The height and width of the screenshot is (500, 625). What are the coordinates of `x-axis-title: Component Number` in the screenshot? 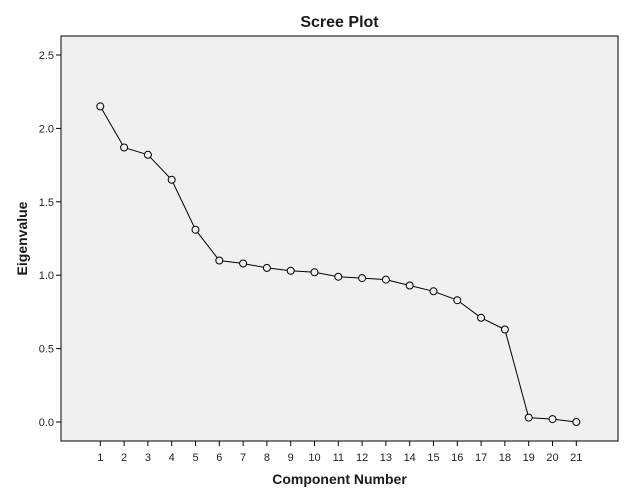 It's located at (339, 479).